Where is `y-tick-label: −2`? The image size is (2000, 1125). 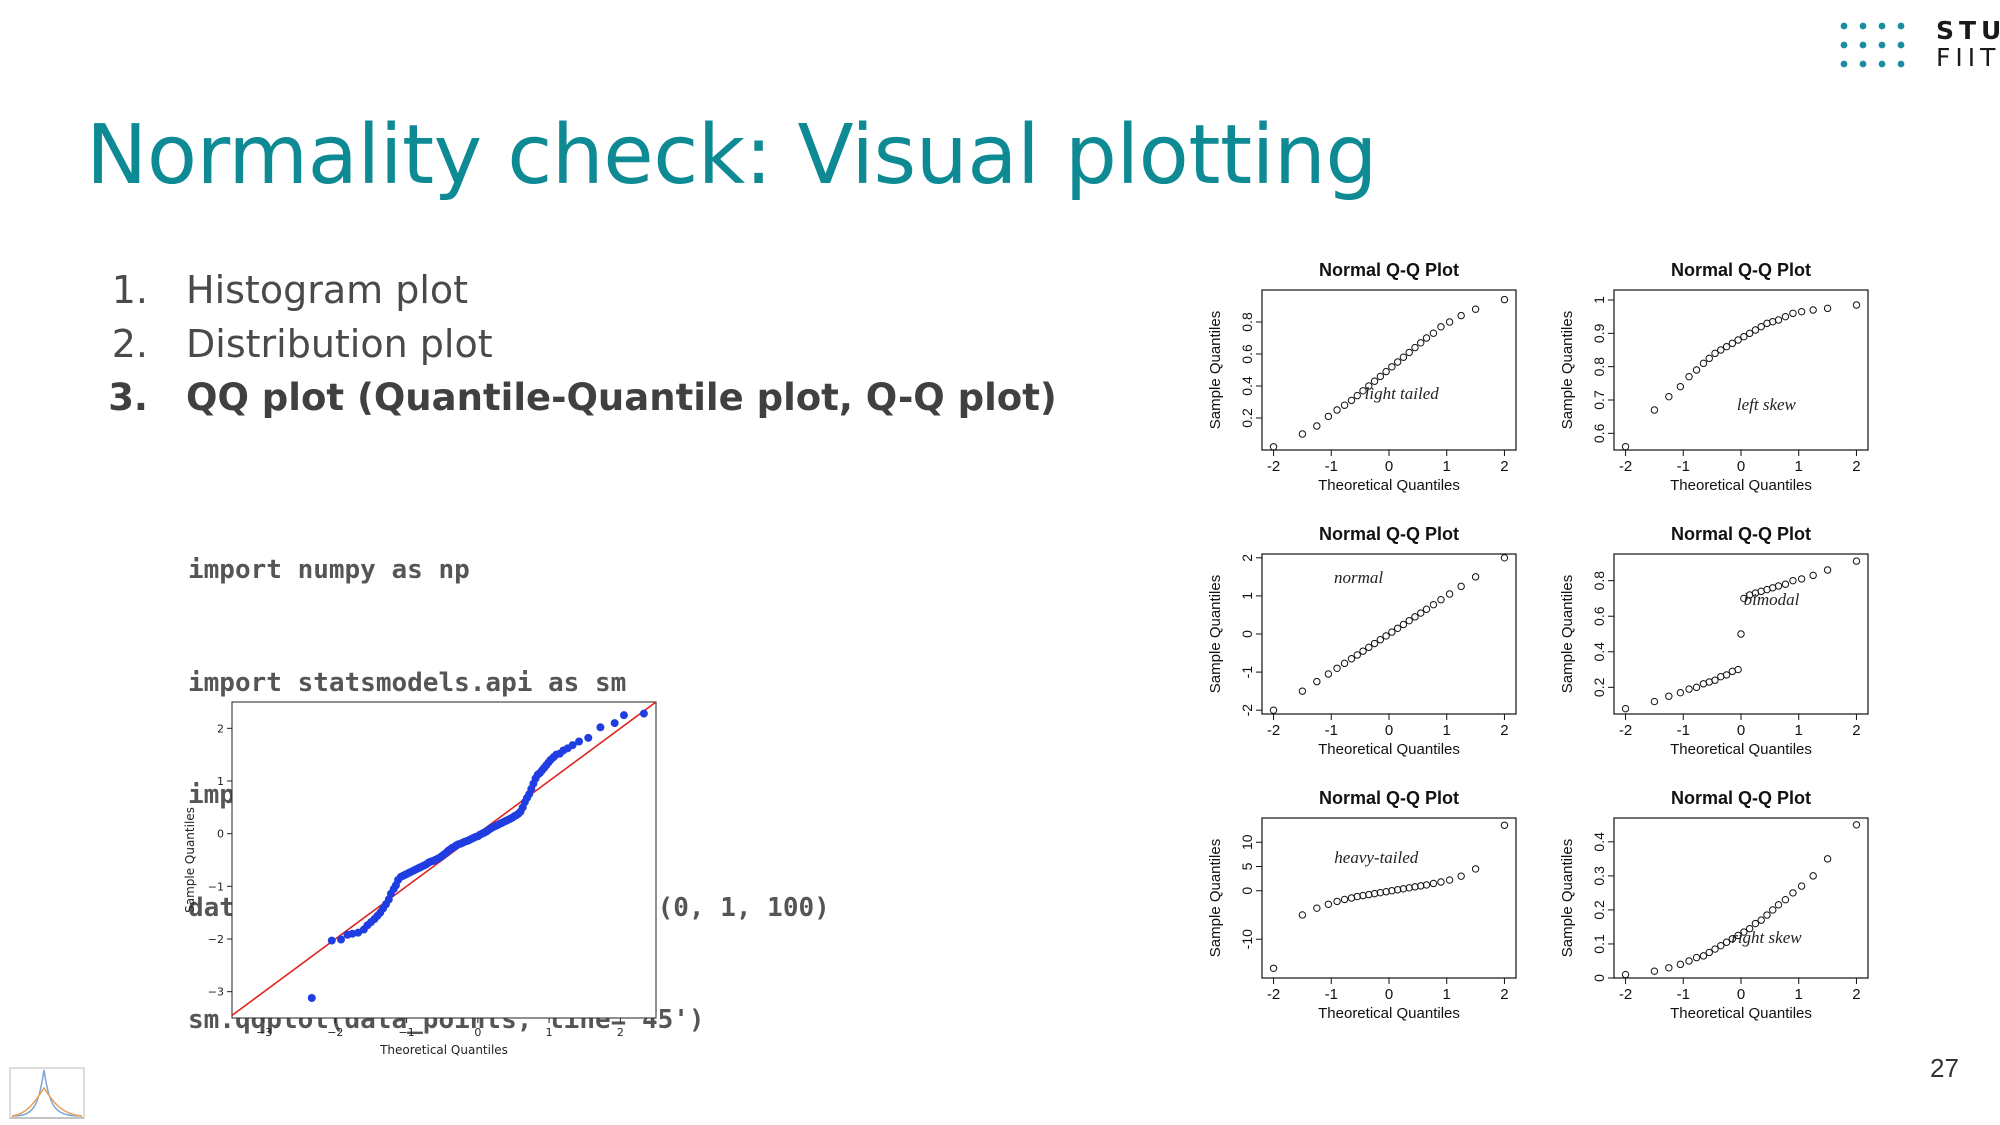 y-tick-label: −2 is located at coordinates (216, 939).